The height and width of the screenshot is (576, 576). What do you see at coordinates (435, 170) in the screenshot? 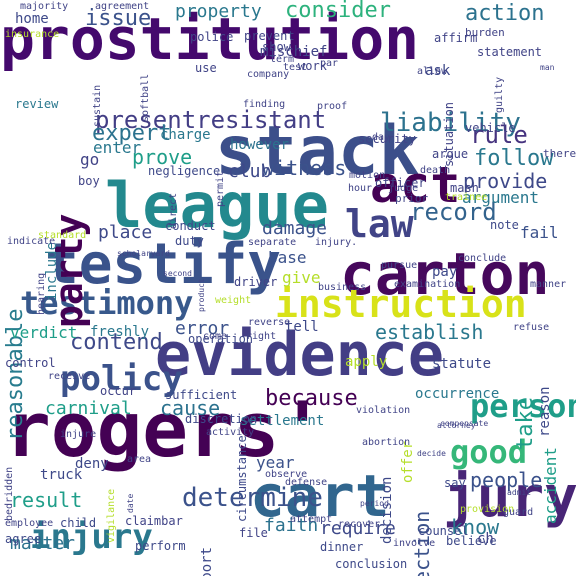
I see `word-116: death` at bounding box center [435, 170].